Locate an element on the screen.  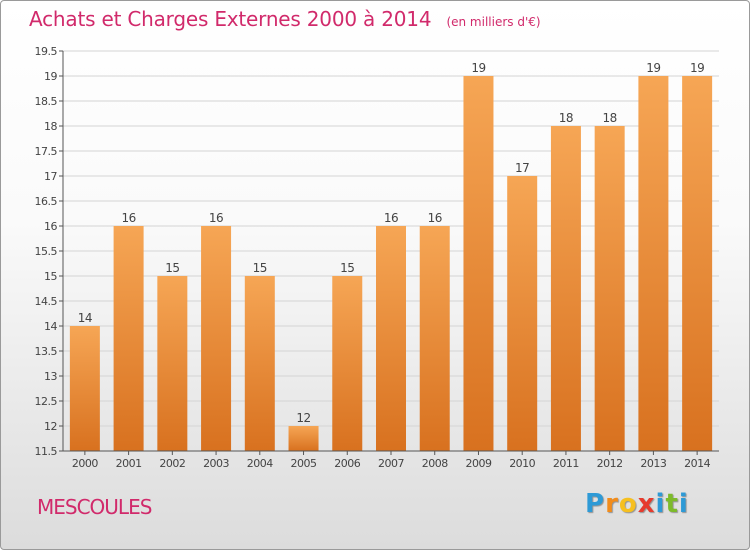
x-tick-label: 2008 is located at coordinates (435, 463).